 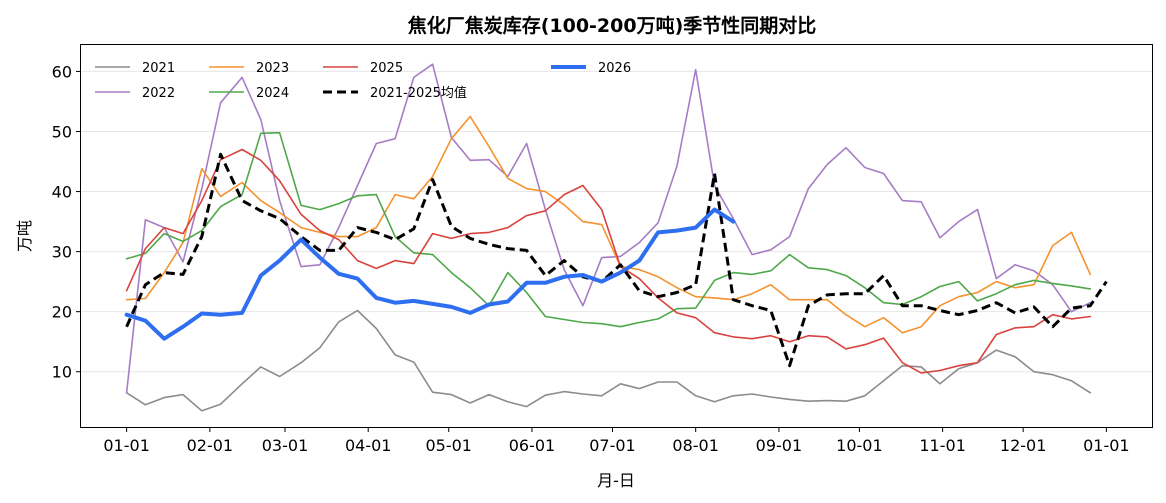 What do you see at coordinates (612, 445) in the screenshot?
I see `x-tick-label-6: 07-01` at bounding box center [612, 445].